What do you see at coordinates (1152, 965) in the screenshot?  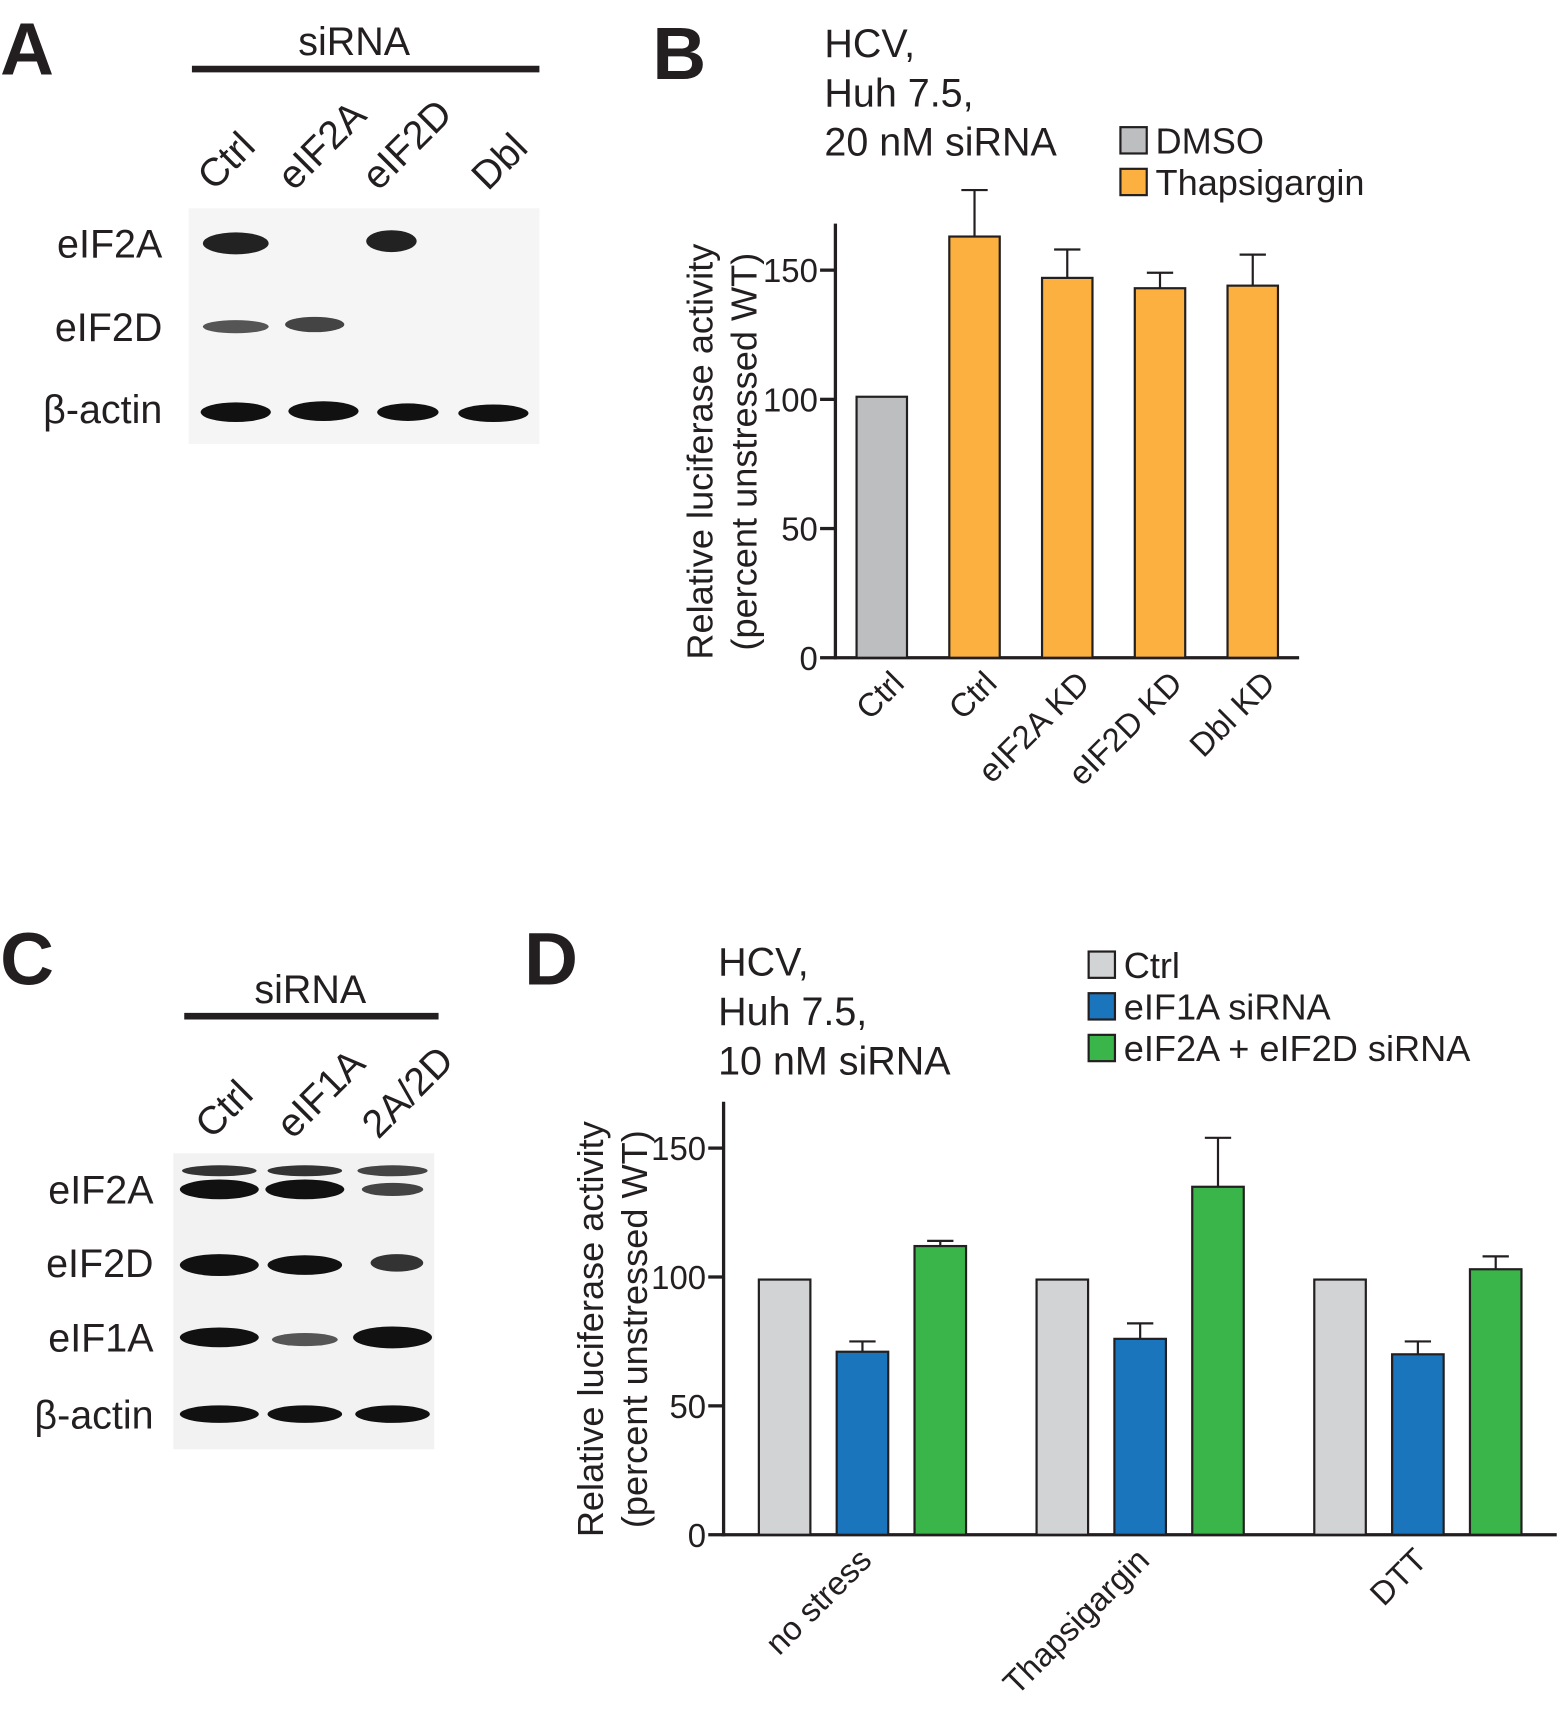 I see `legend-label: Ctrl` at bounding box center [1152, 965].